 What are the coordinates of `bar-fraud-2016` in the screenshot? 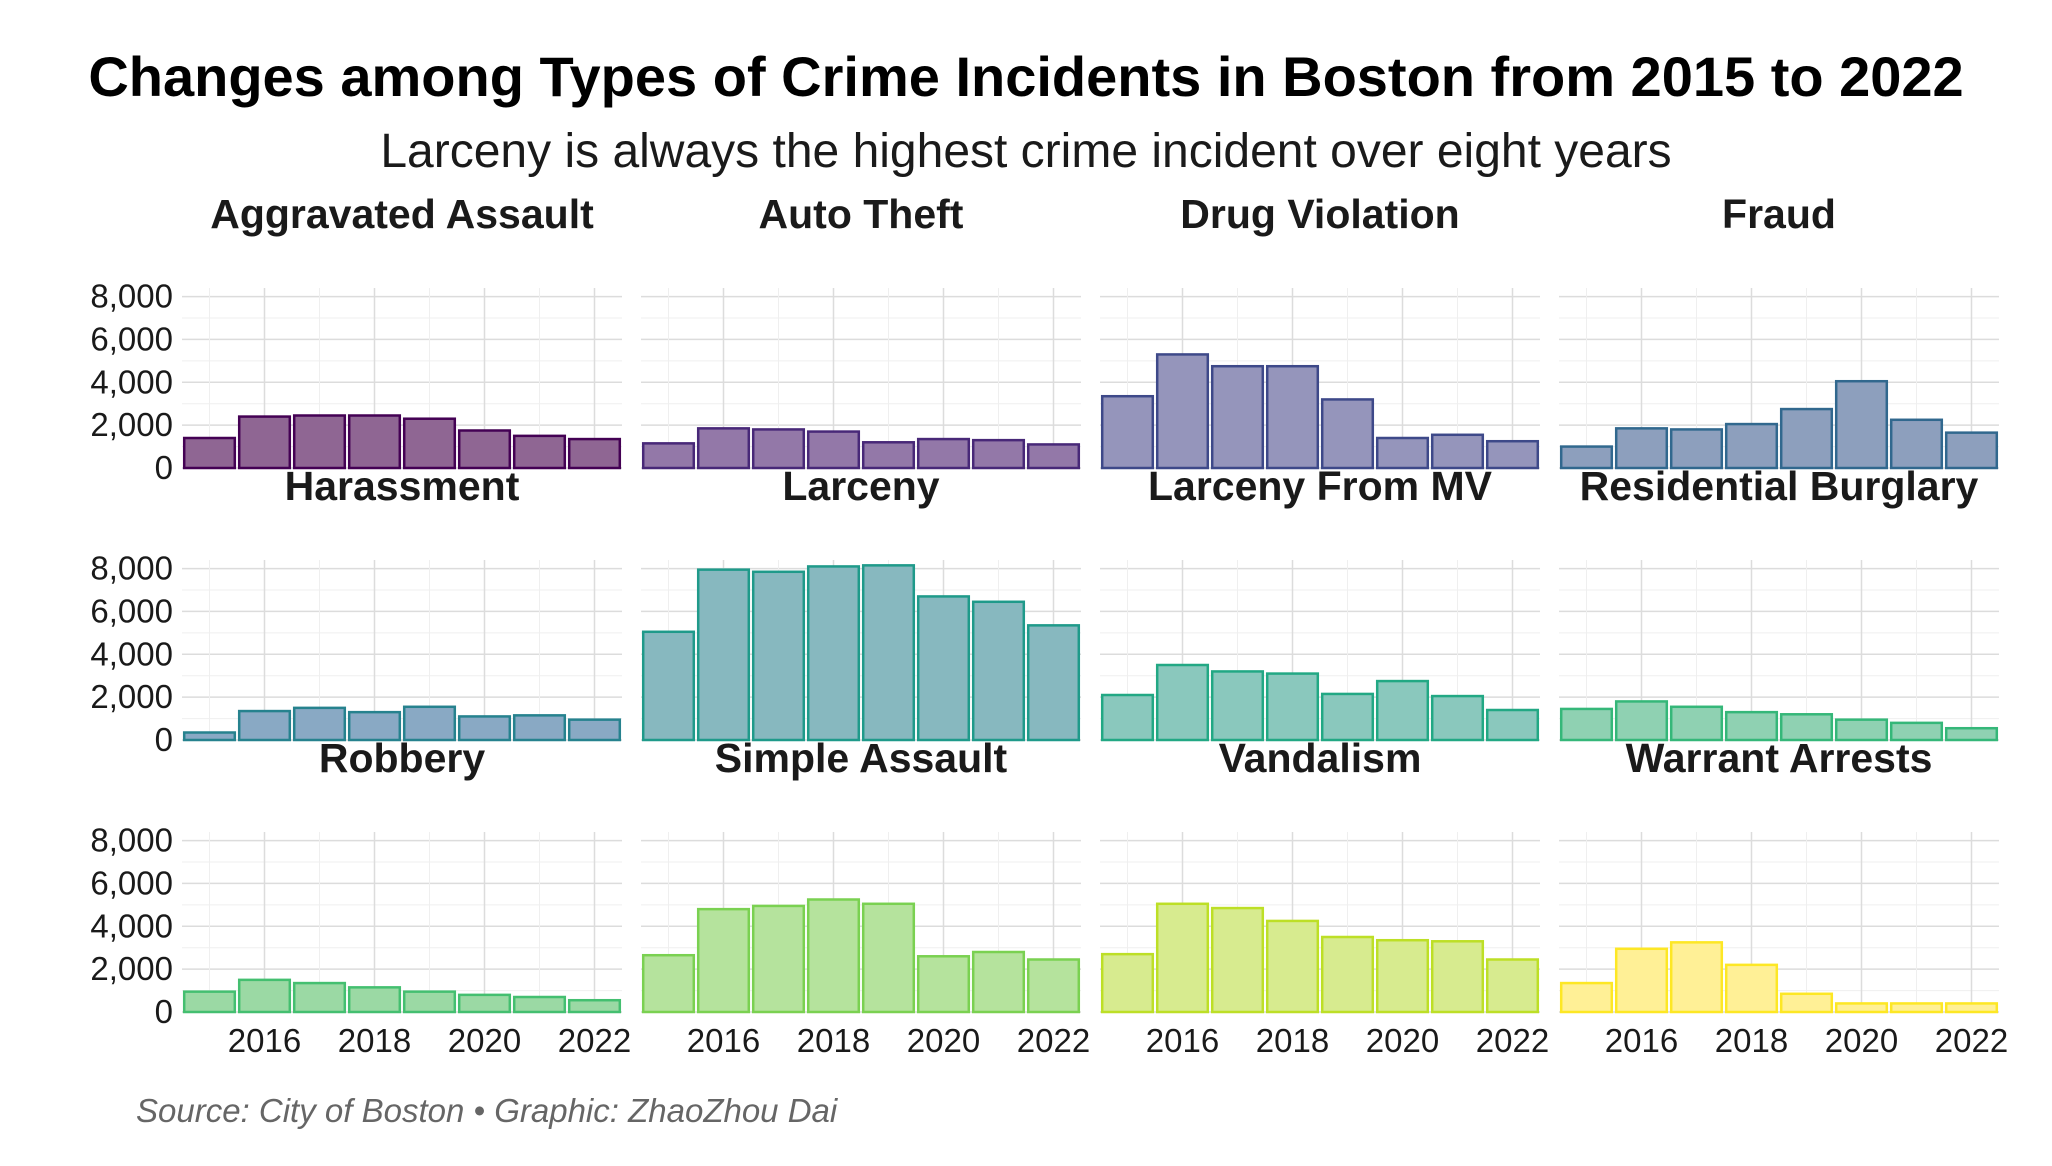 It's located at (1641, 448).